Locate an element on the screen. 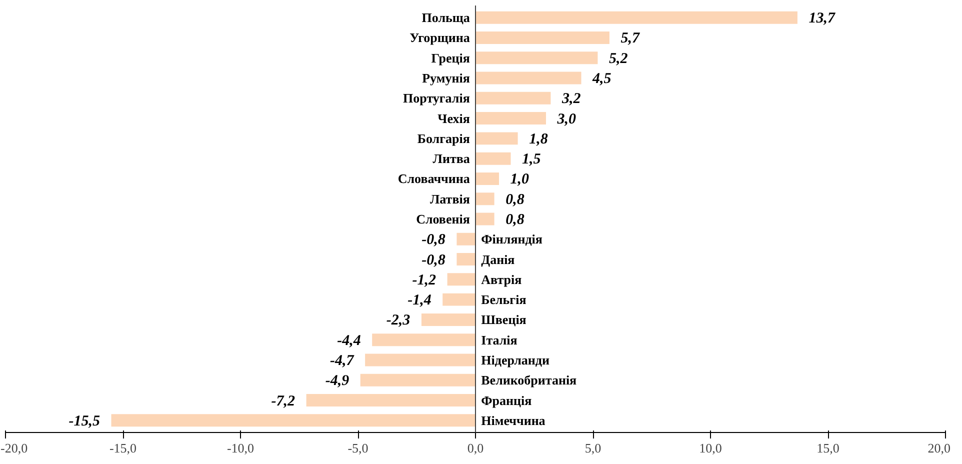 The image size is (962, 464). y-tick-label: Німеччина is located at coordinates (513, 420).